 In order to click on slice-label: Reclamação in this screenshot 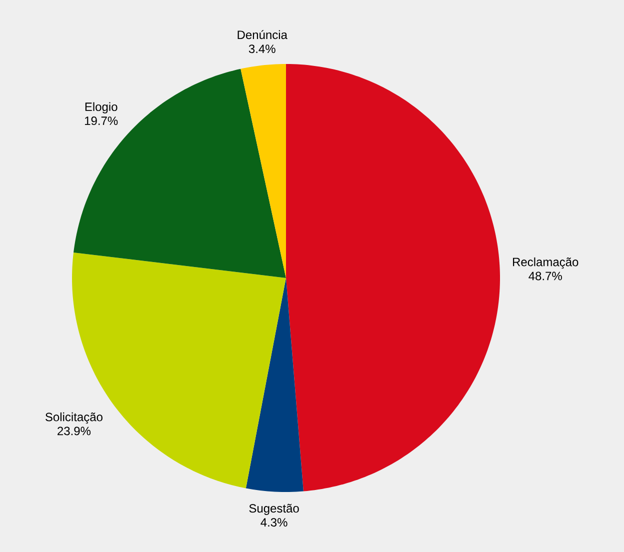, I will do `click(545, 263)`.